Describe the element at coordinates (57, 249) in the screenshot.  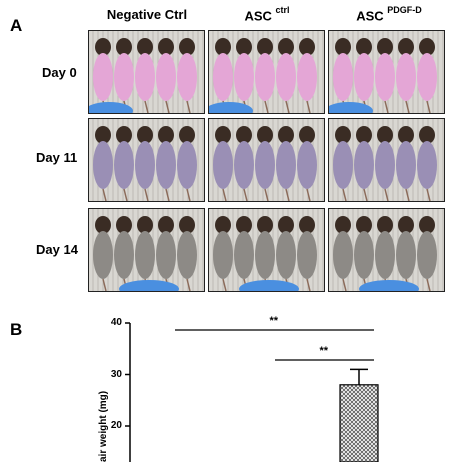
I see `row-label-day-14: Day 14` at that location.